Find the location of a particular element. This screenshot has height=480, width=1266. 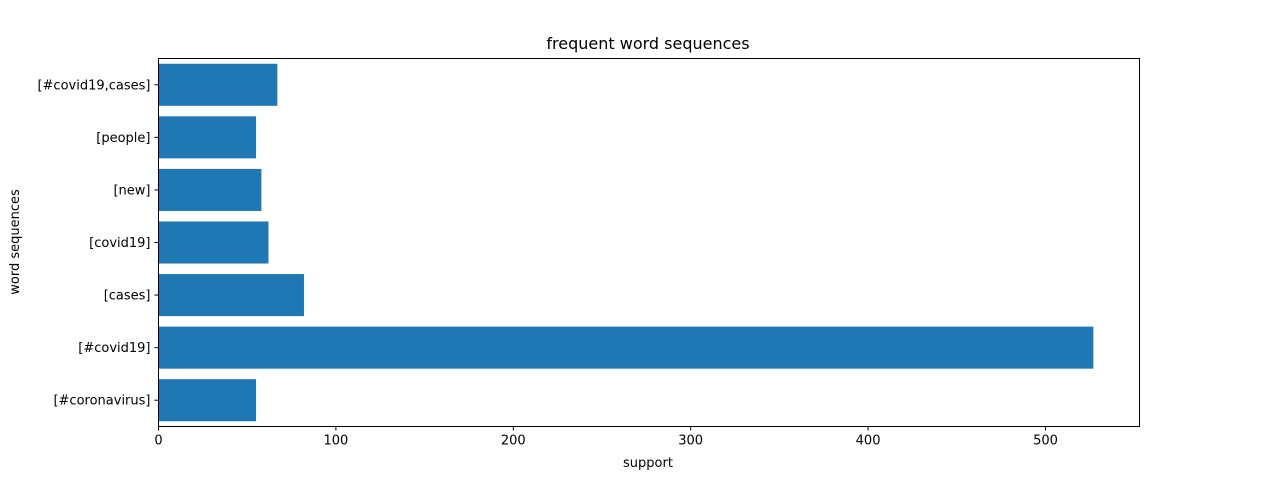

x-tick-label: 400 is located at coordinates (868, 441).